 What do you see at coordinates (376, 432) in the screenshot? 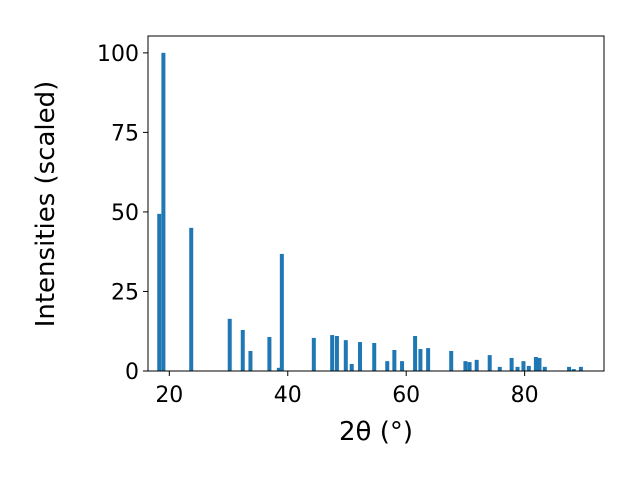
I see `x-axis-label: 2θ (°)` at bounding box center [376, 432].